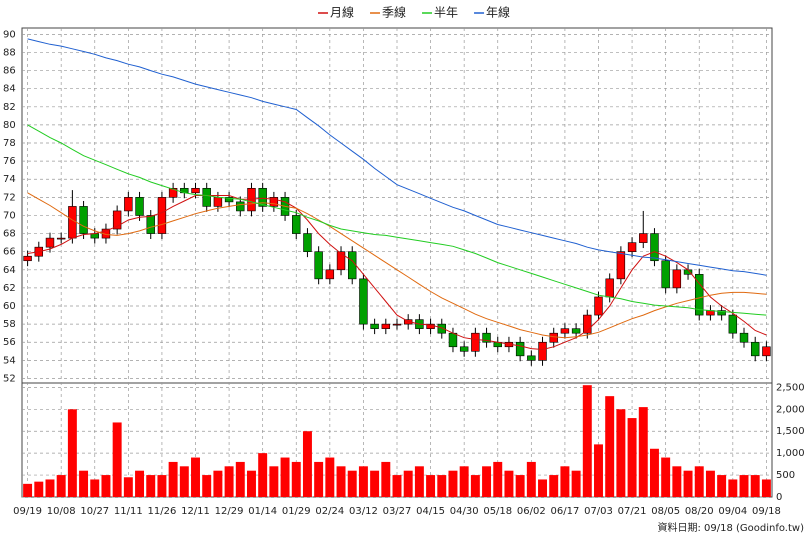 This screenshot has width=808, height=540. I want to click on x-tick-label: 06/02, so click(531, 511).